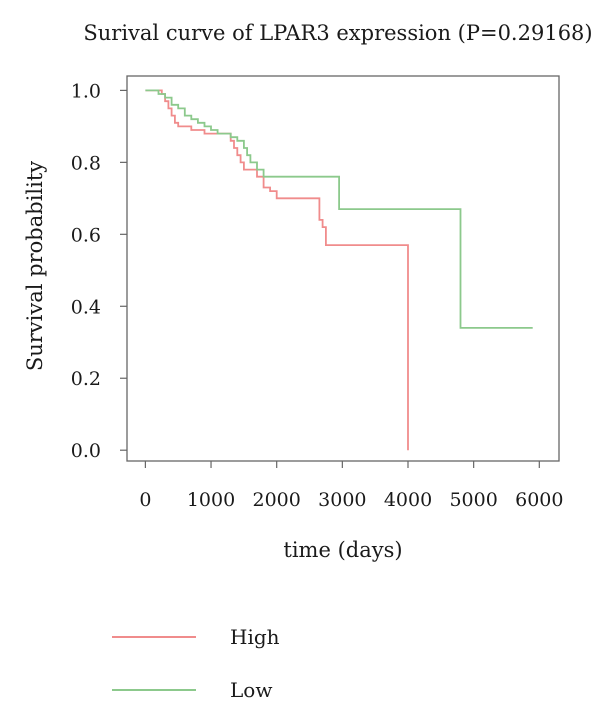 The image size is (600, 721). I want to click on x-axis-label: time (days), so click(342, 550).